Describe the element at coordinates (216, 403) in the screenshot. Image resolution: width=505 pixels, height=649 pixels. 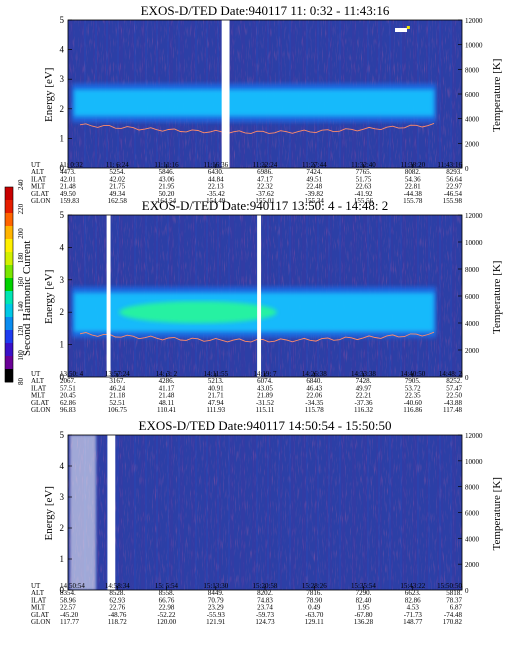
I see `table-cell: 47.94` at that location.